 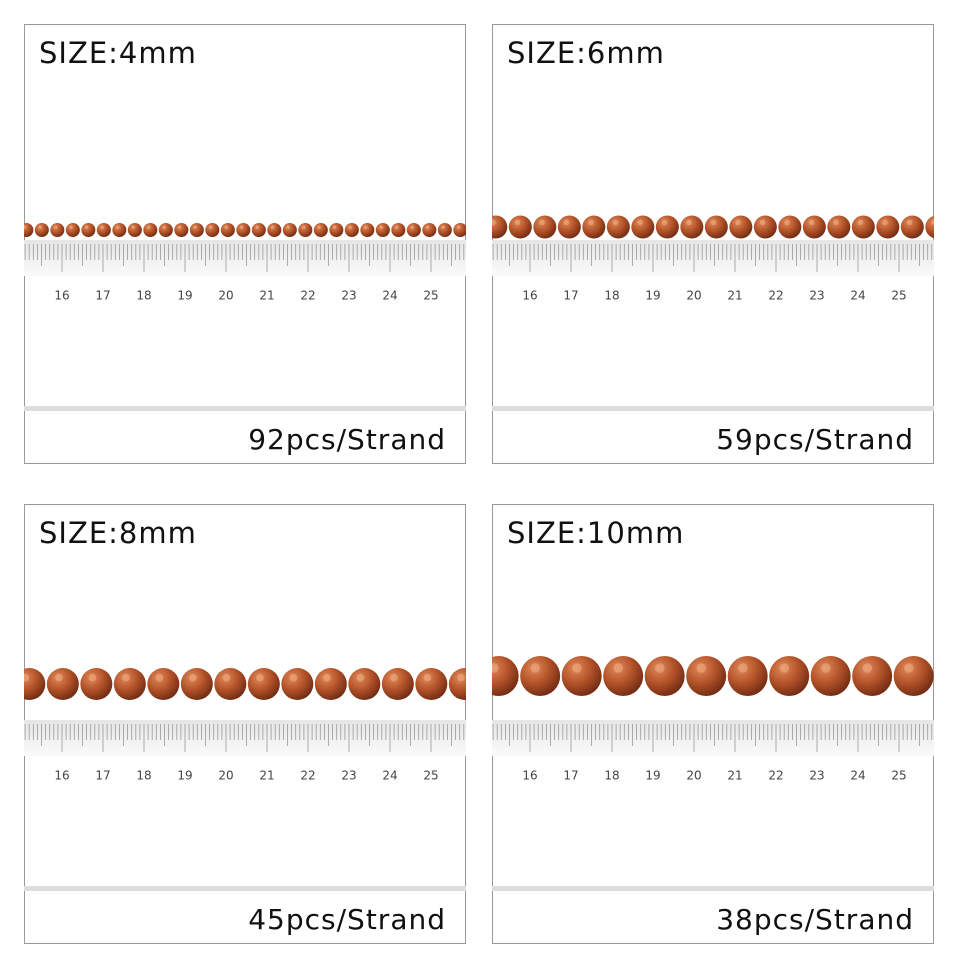 I want to click on size-label: SIZE:4mm, so click(x=118, y=53).